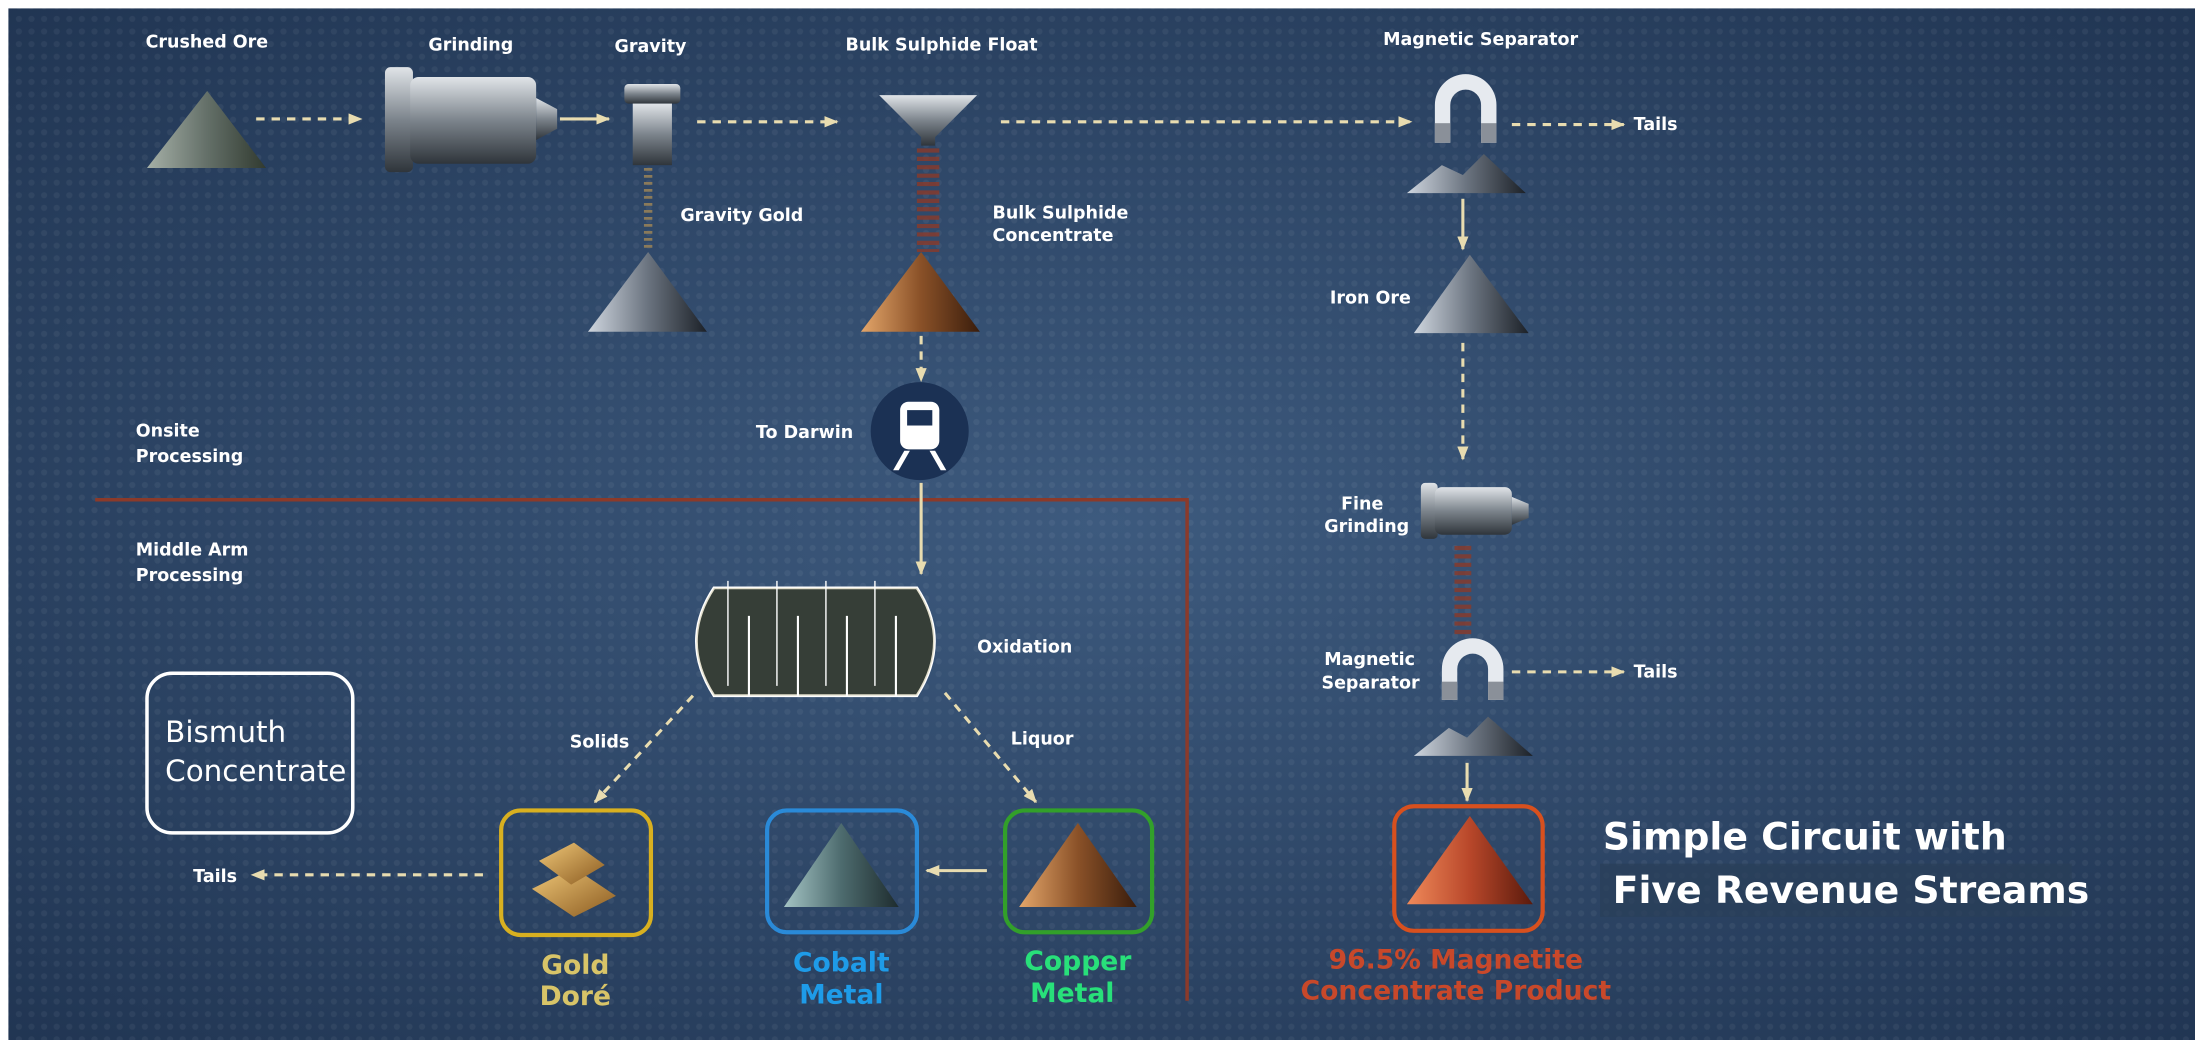  Describe the element at coordinates (1078, 865) in the screenshot. I see `copper-cone` at that location.